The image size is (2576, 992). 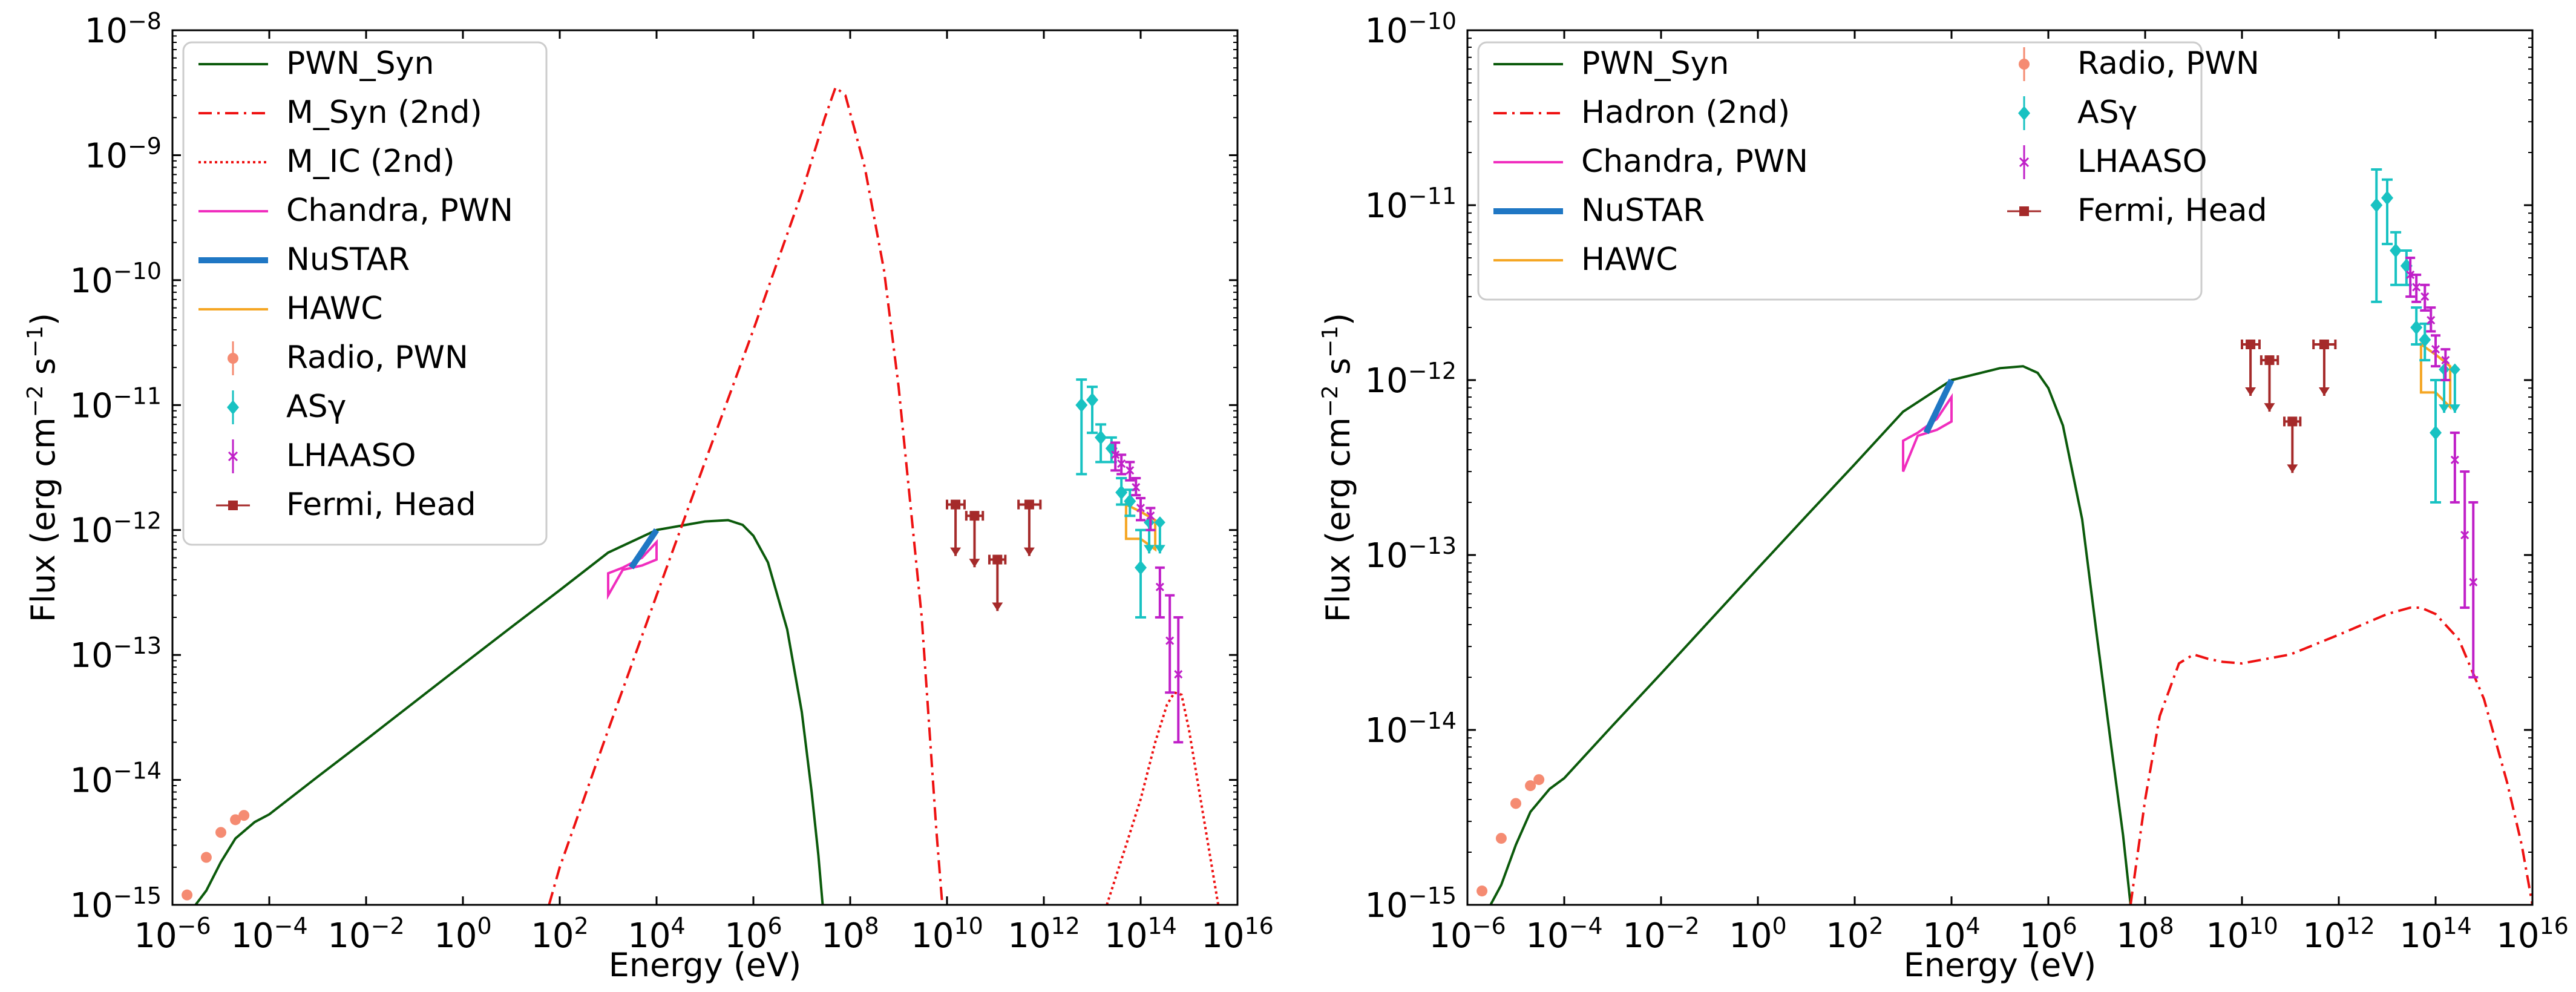 I want to click on legend-label: Chandra, PWN, so click(x=399, y=210).